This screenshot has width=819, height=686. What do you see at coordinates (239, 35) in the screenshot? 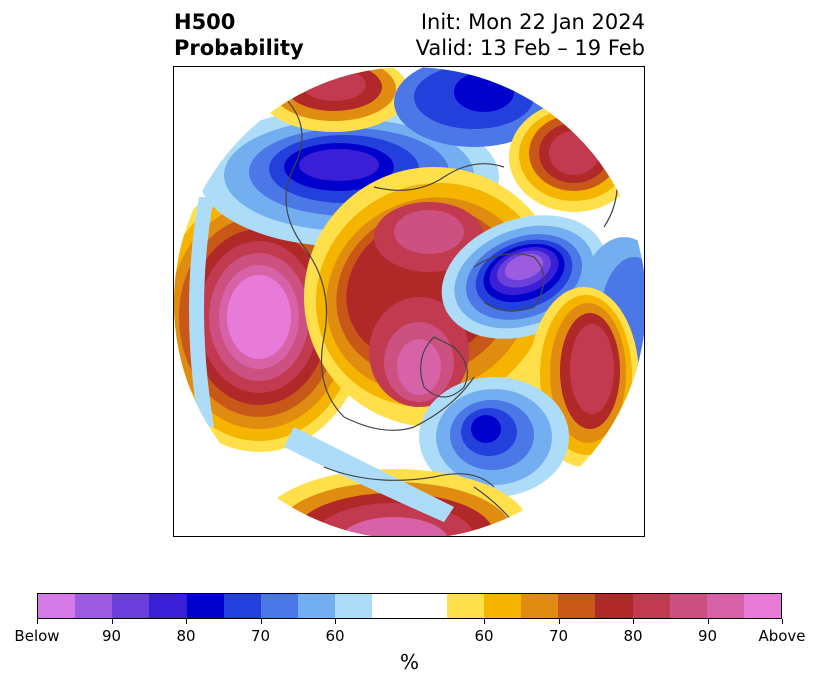
I see `title-left: H500 Probability` at bounding box center [239, 35].